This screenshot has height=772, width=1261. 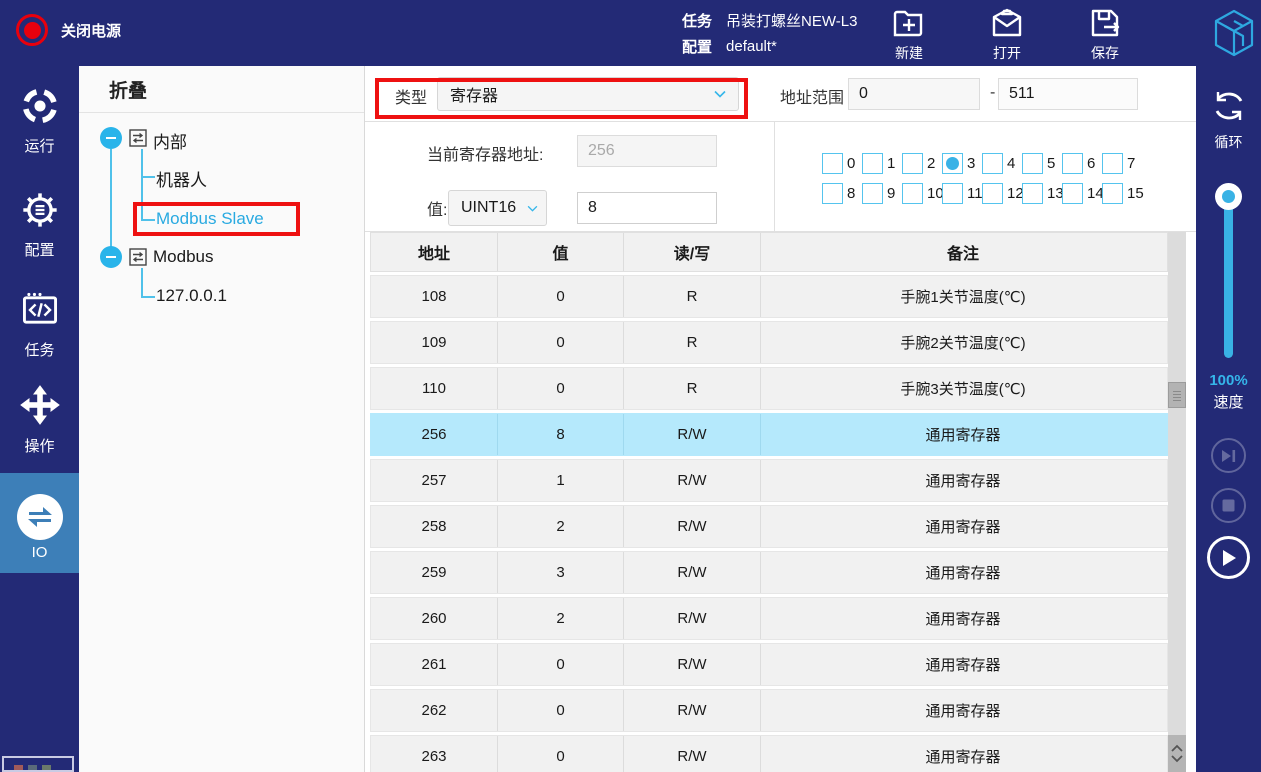 I want to click on cell-address: 256, so click(x=434, y=434).